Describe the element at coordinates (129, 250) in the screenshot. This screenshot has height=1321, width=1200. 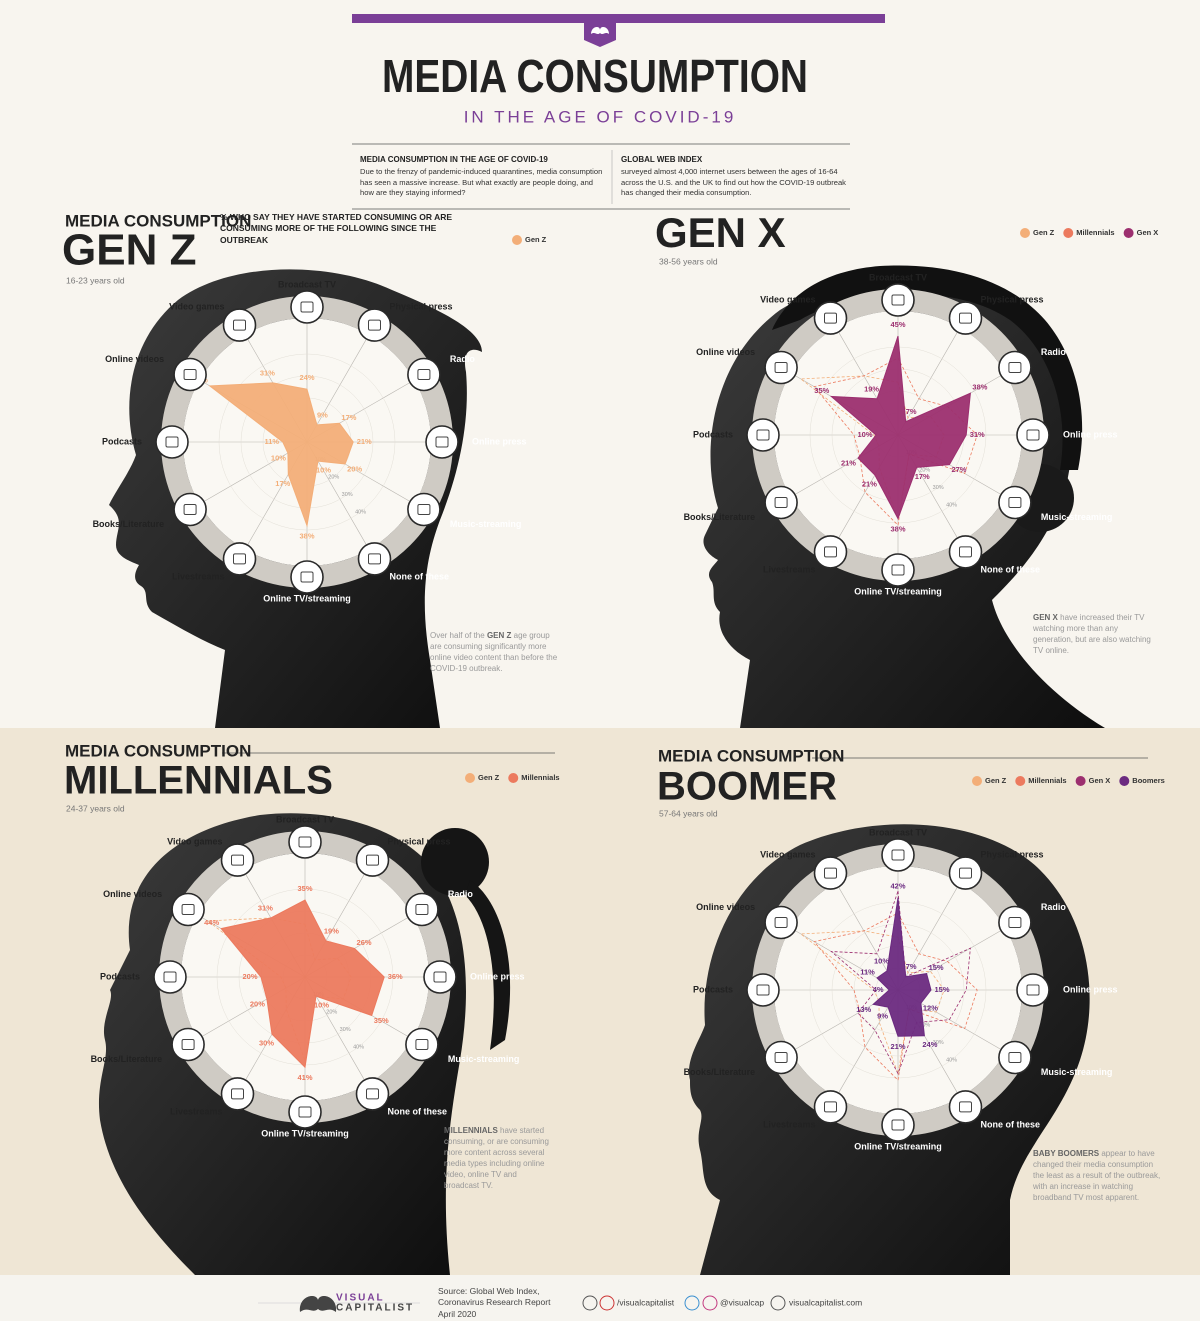
I see `panel-title: GEN Z` at that location.